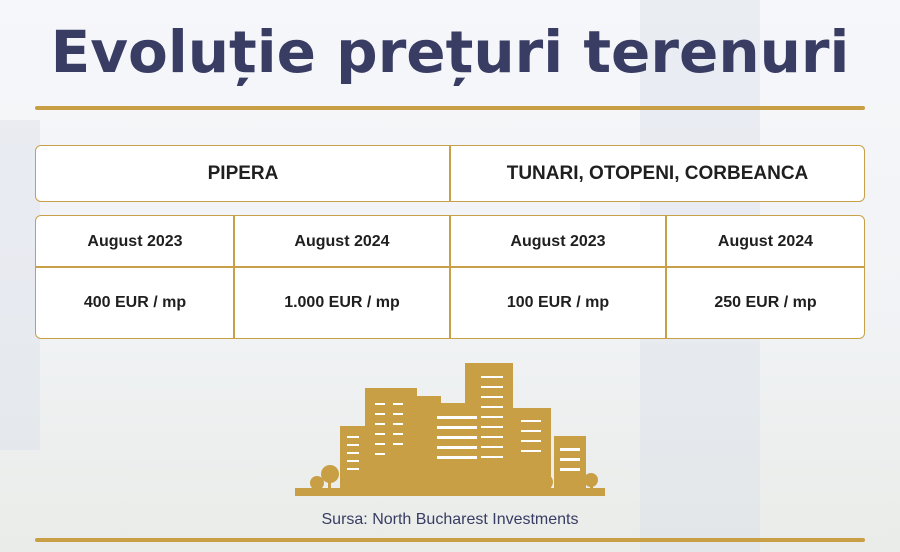  What do you see at coordinates (243, 173) in the screenshot?
I see `region-header-pipera: PIPERA` at bounding box center [243, 173].